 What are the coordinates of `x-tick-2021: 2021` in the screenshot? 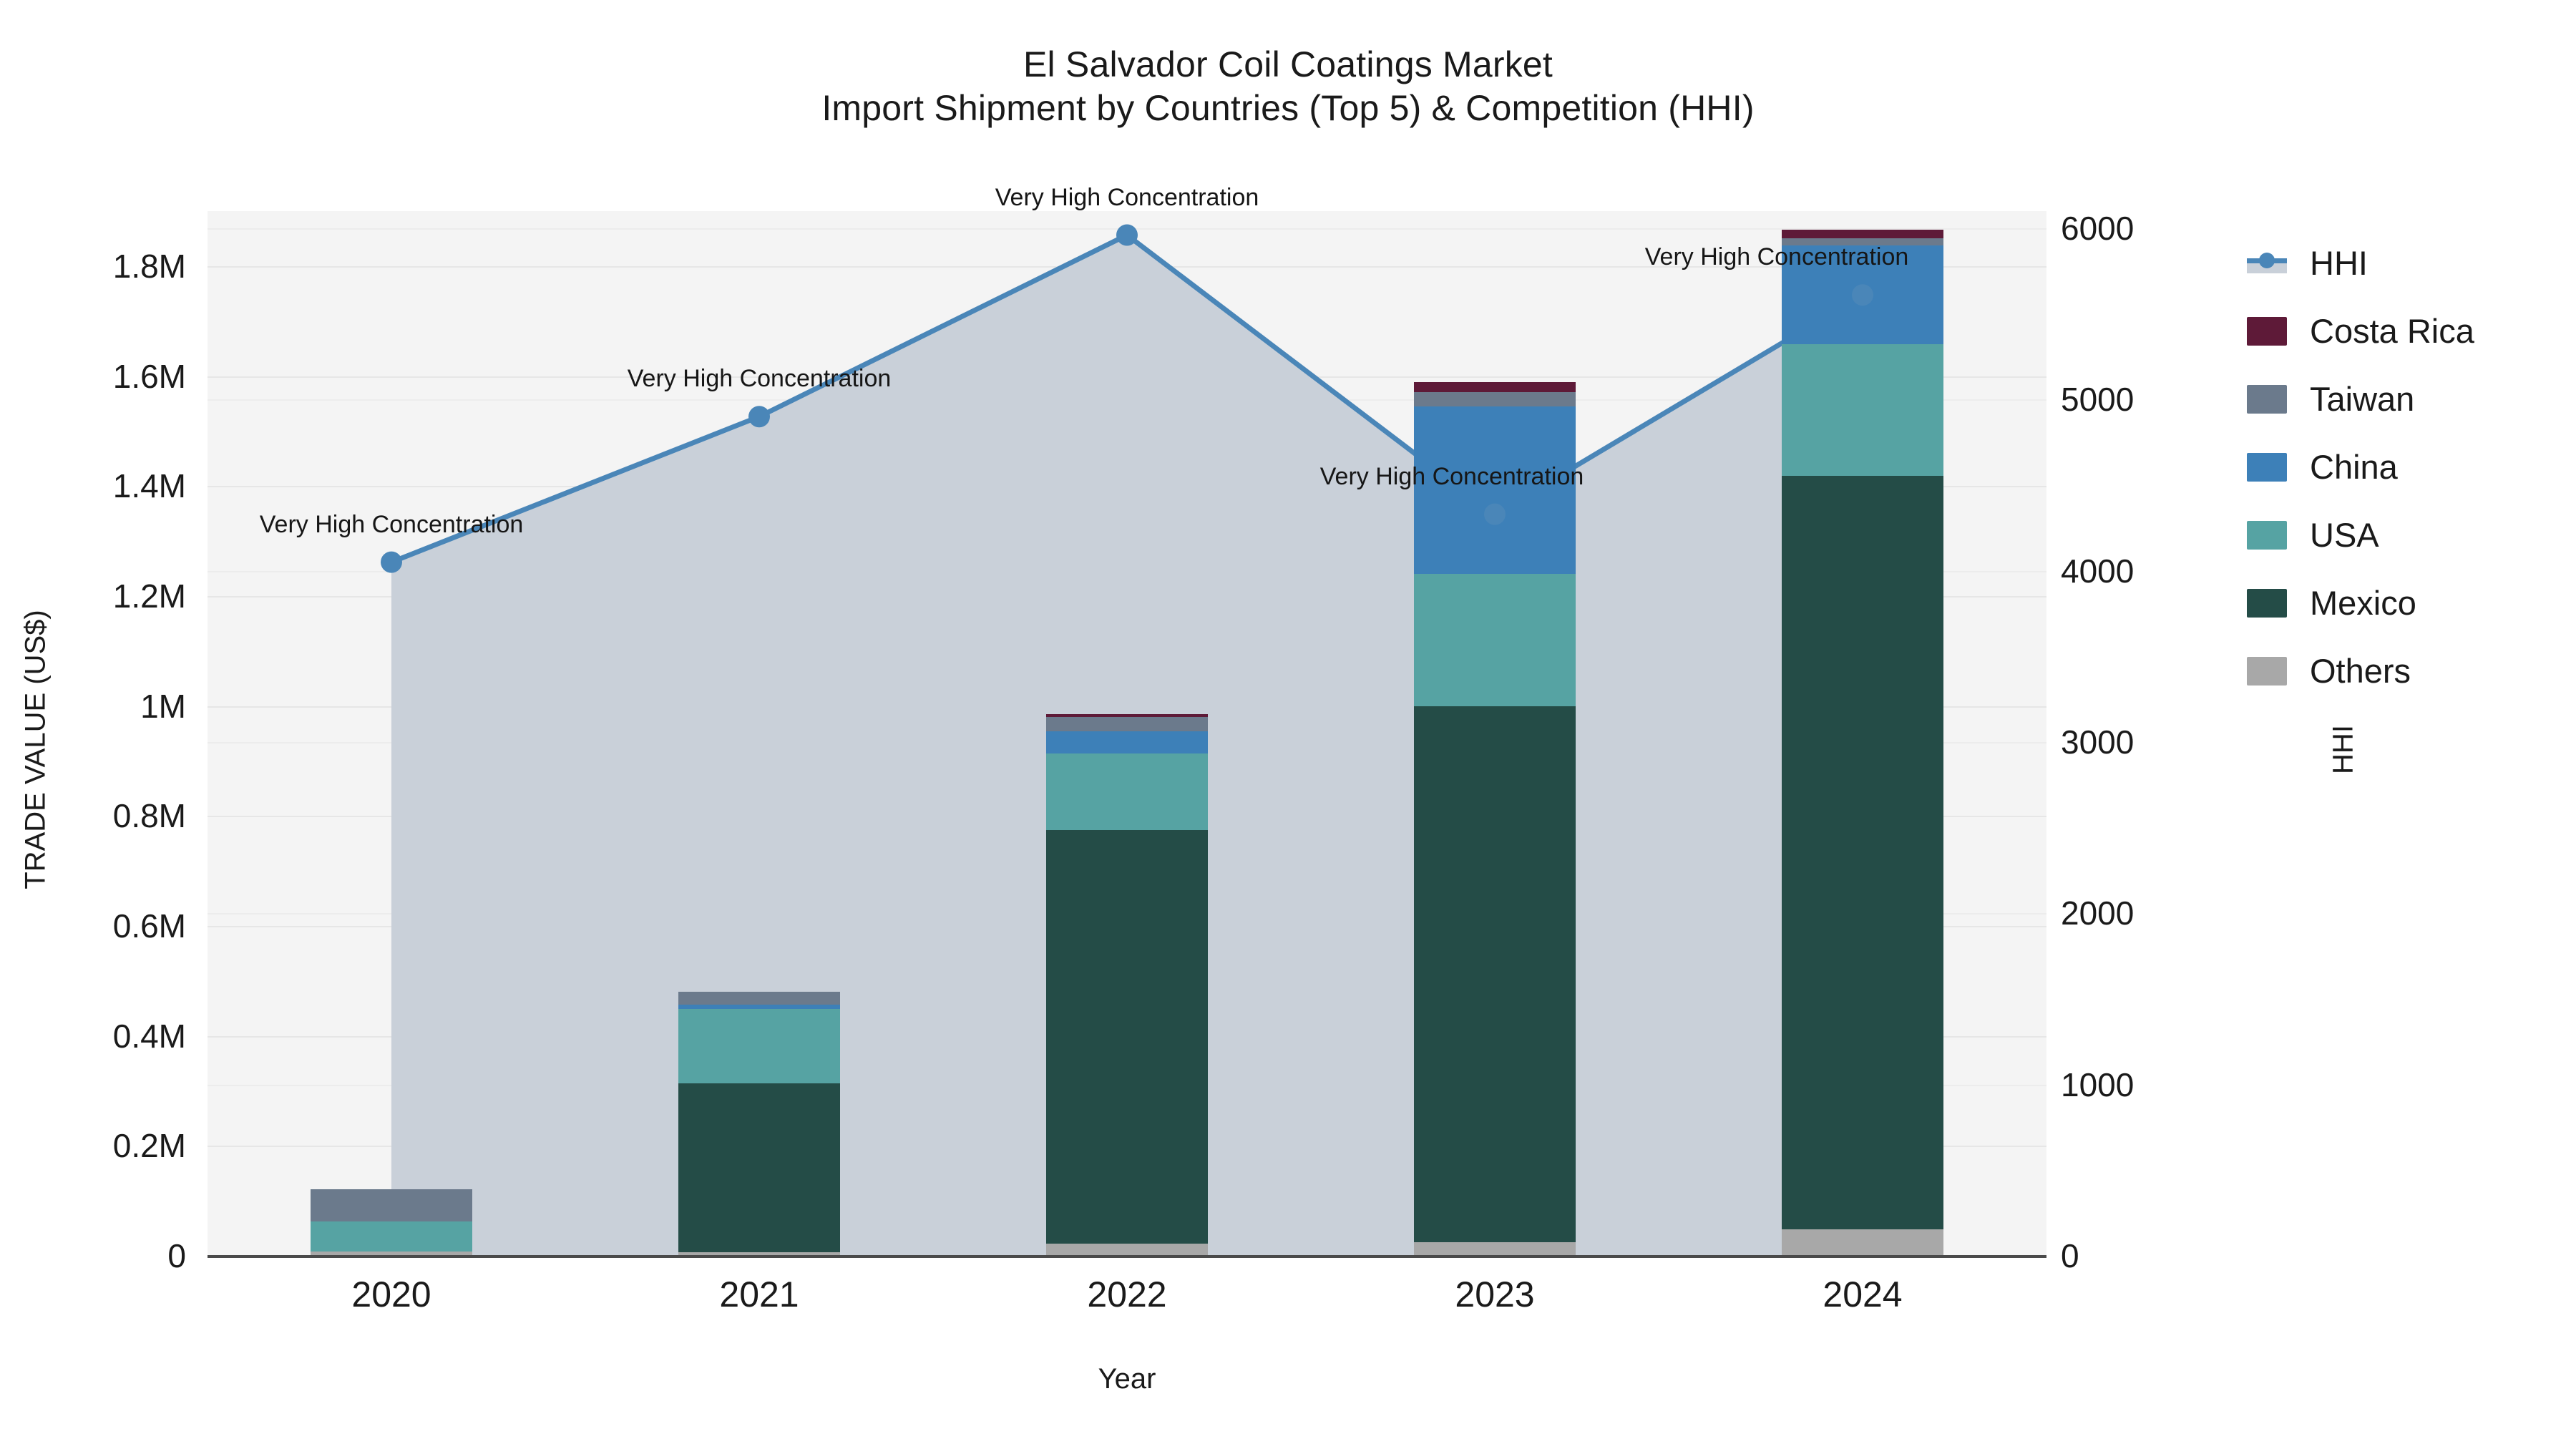 It's located at (759, 1294).